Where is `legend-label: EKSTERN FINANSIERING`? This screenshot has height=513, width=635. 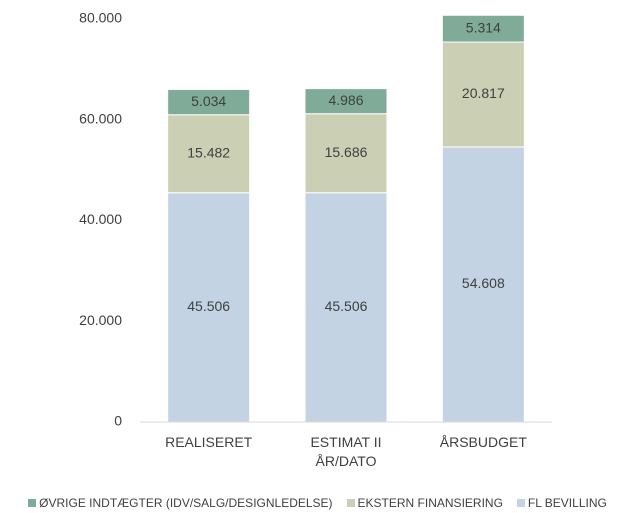 legend-label: EKSTERN FINANSIERING is located at coordinates (430, 503).